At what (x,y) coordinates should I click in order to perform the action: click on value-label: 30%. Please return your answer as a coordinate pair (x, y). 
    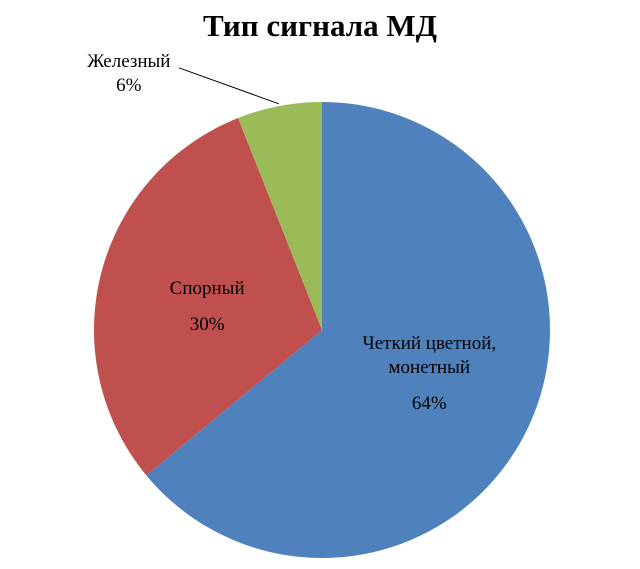
    Looking at the image, I should click on (207, 324).